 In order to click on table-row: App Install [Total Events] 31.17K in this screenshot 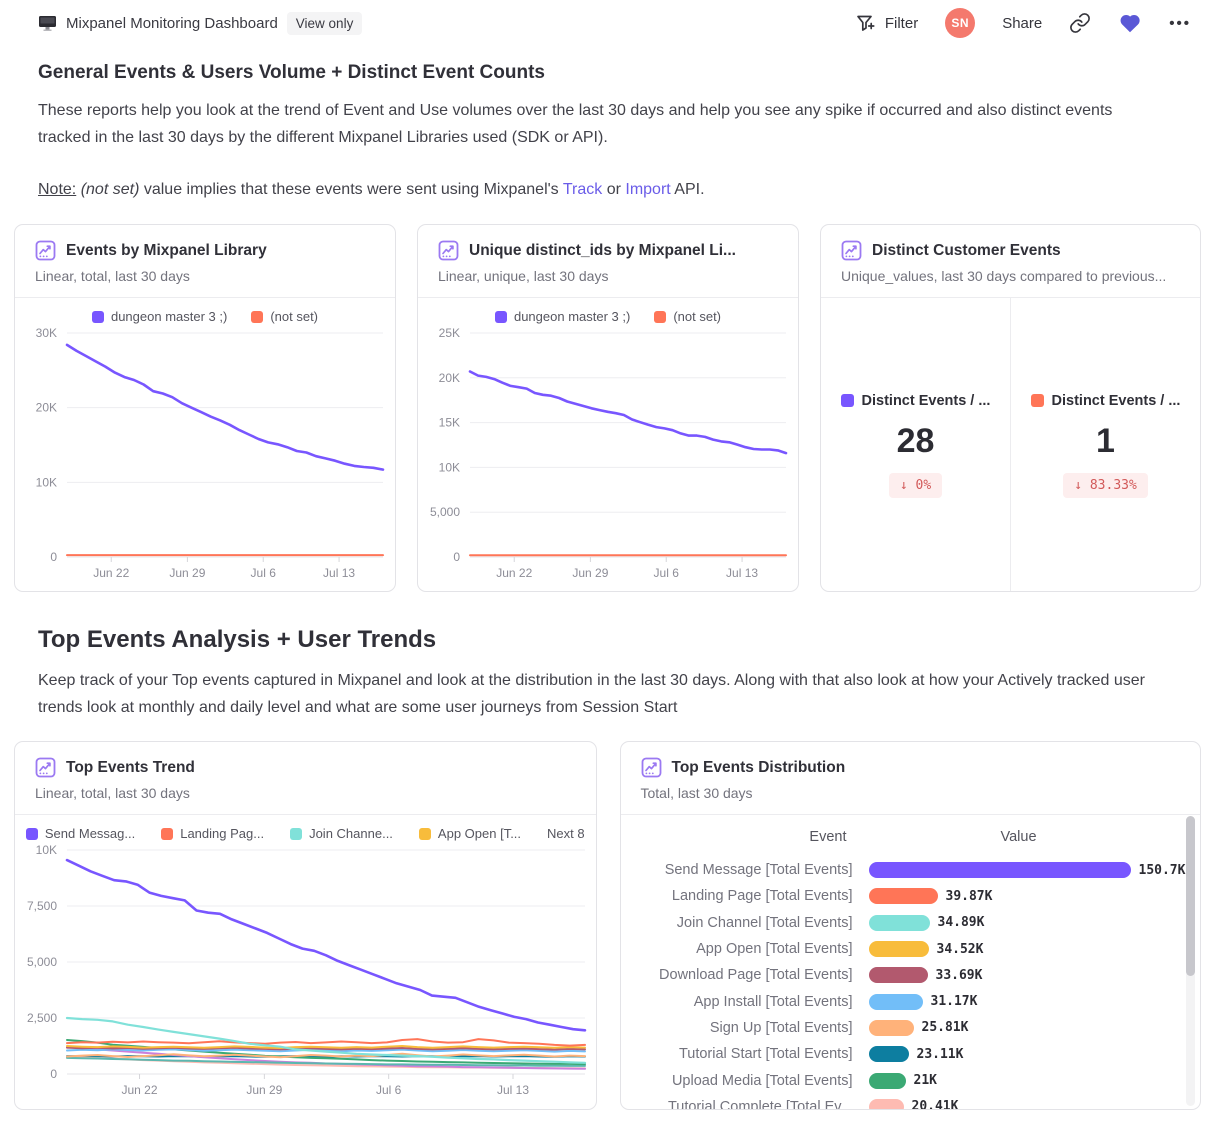, I will do `click(921, 1001)`.